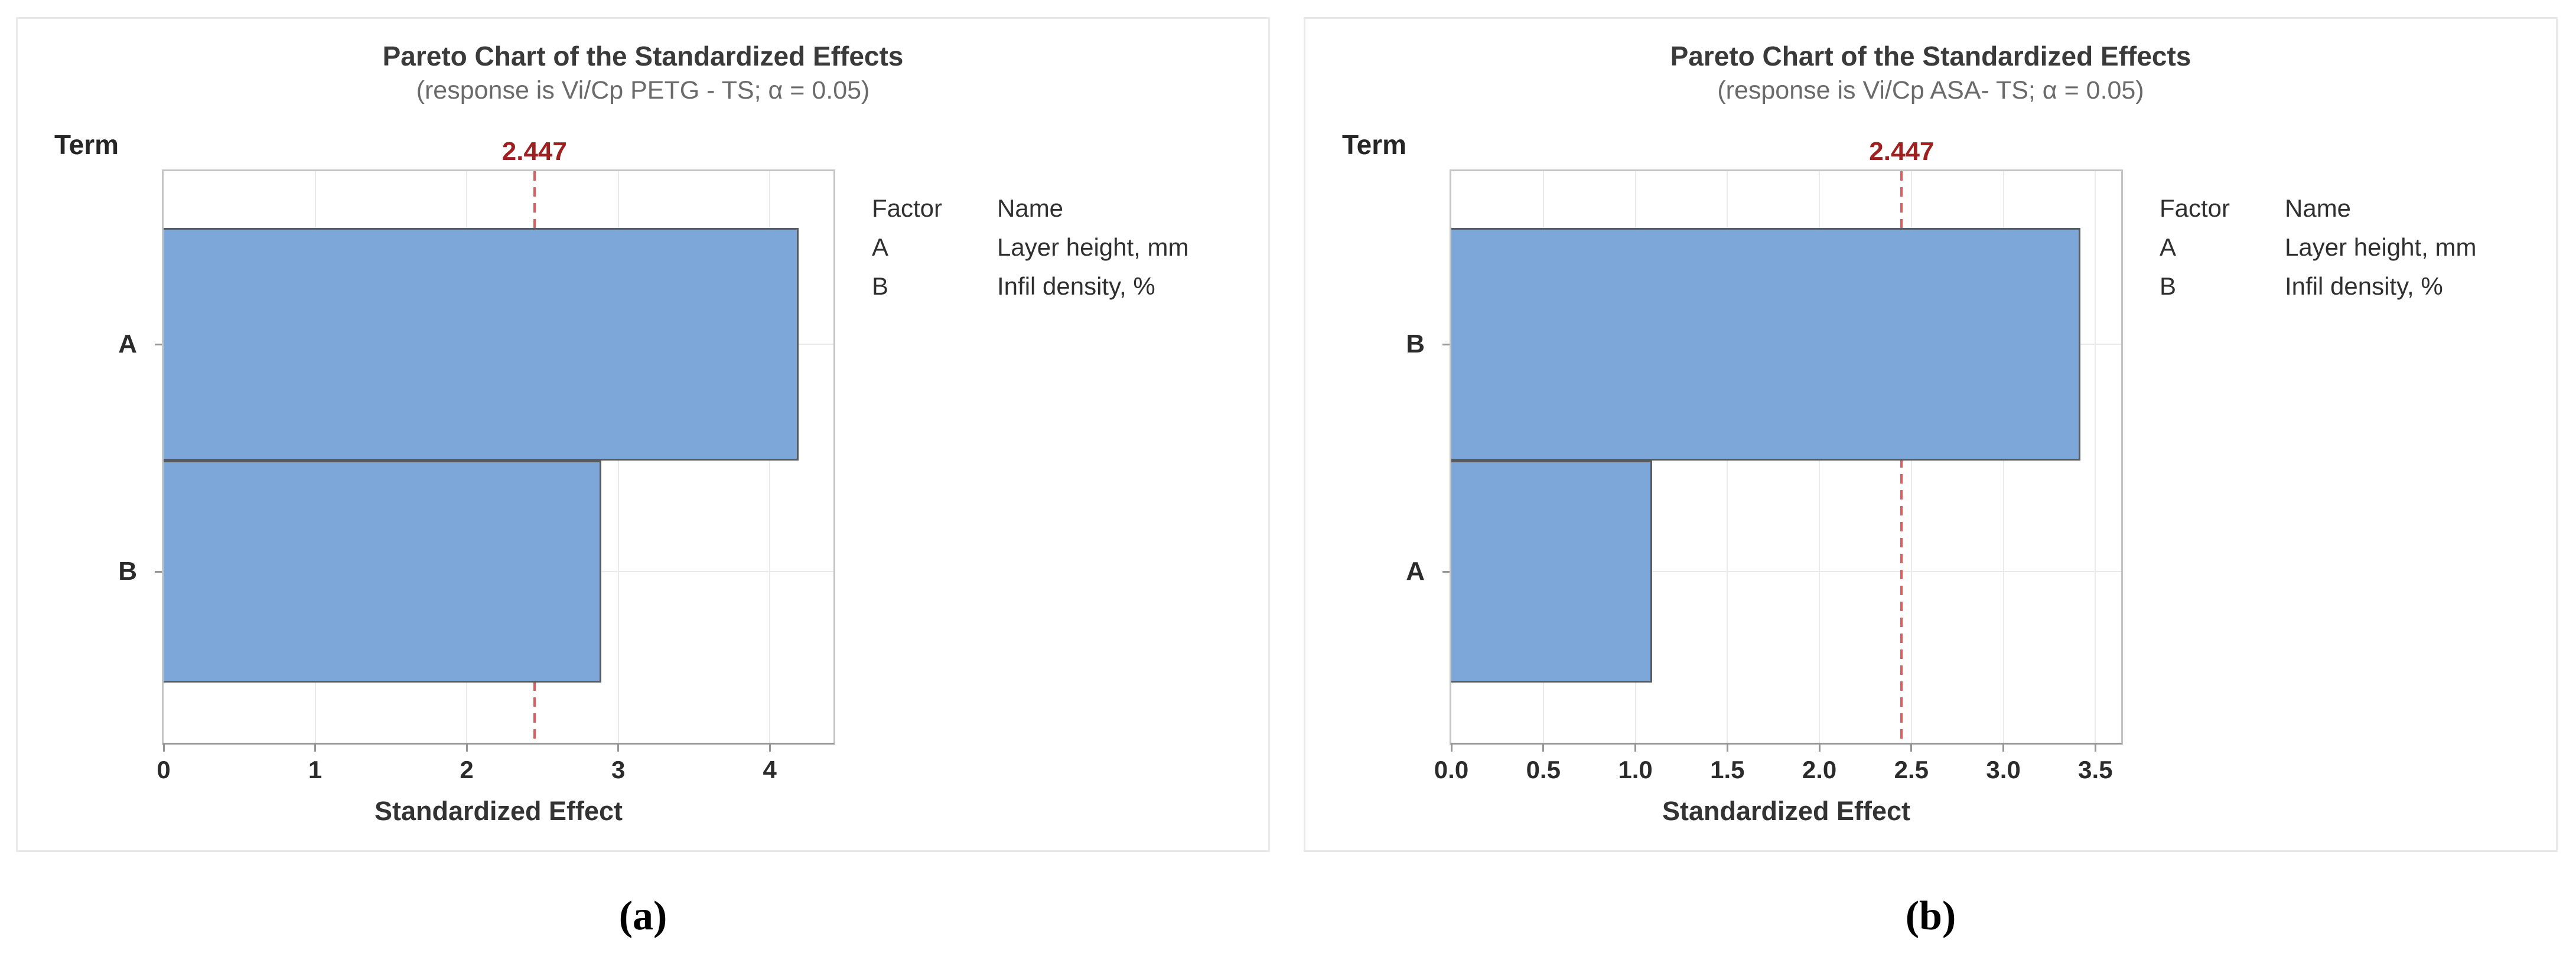  I want to click on x-tick-label: 0.5, so click(1543, 770).